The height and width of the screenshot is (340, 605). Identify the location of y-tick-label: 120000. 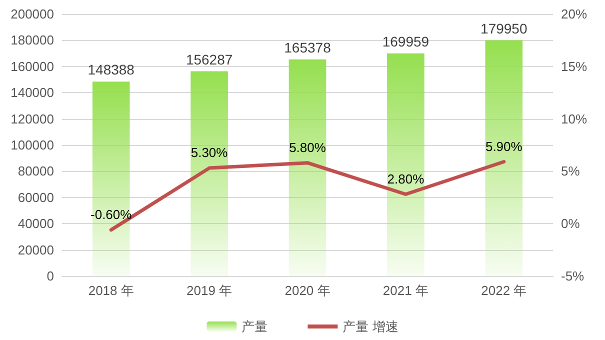
(32, 118).